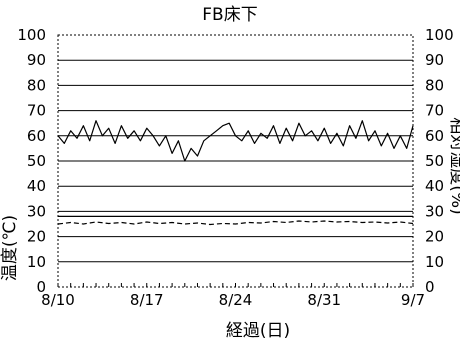 This screenshot has width=460, height=349. I want to click on x-axis-label: 経過(日), so click(258, 331).